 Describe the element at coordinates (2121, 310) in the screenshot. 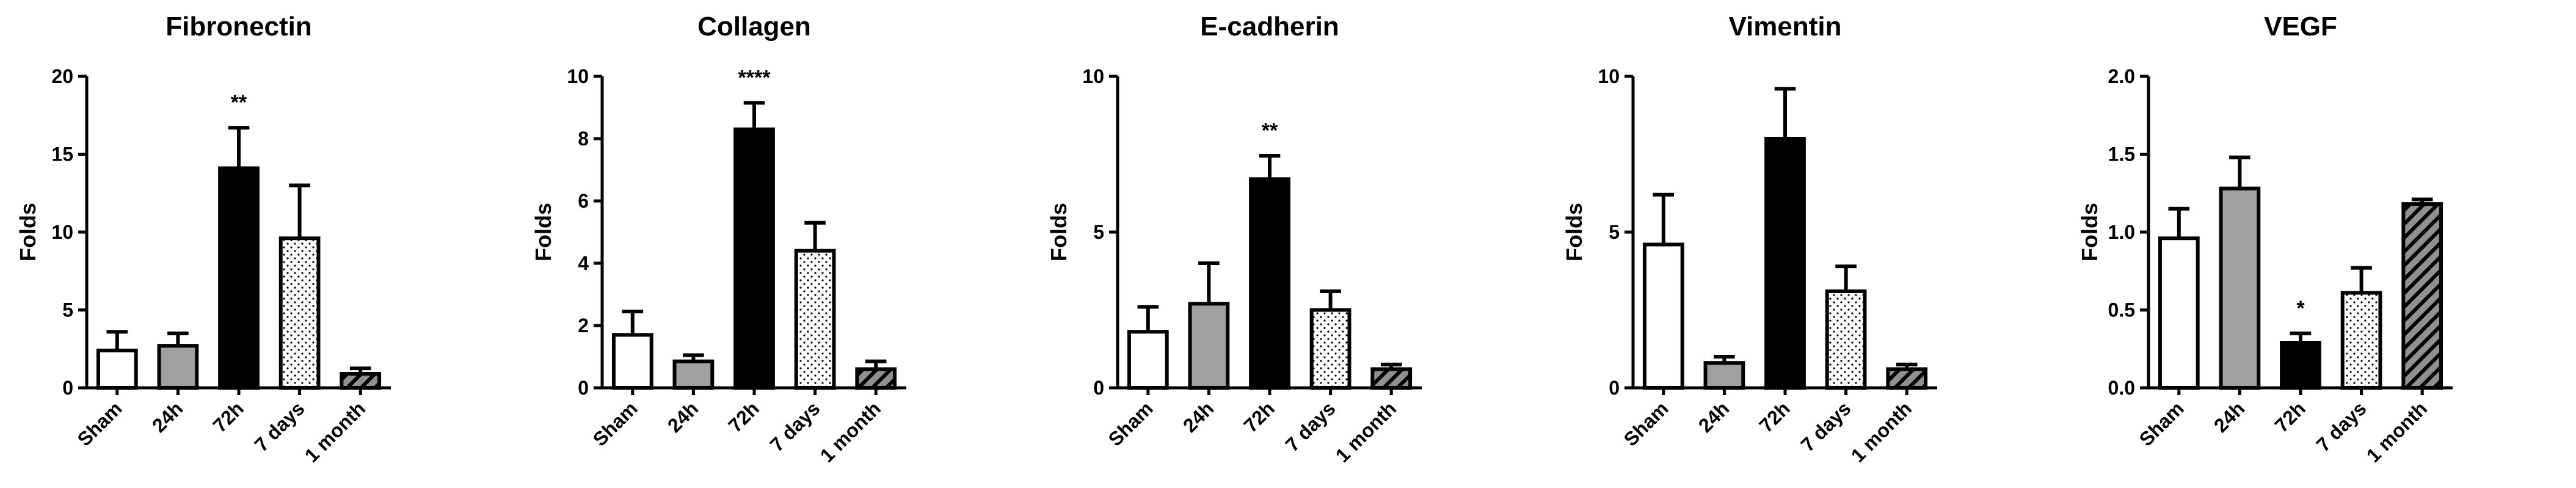

I see `y-tick-label: 0.5` at that location.